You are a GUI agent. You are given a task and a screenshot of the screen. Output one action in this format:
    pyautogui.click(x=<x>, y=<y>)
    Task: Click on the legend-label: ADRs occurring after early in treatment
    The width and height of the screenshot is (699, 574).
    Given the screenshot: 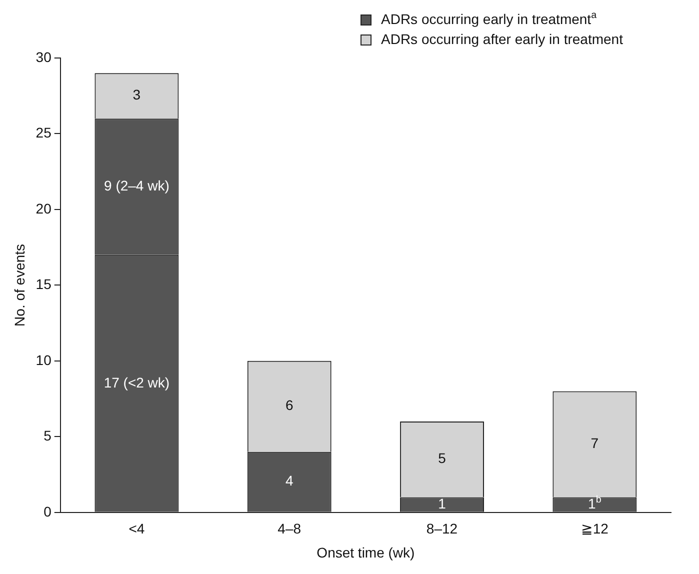 What is the action you would take?
    pyautogui.click(x=502, y=38)
    